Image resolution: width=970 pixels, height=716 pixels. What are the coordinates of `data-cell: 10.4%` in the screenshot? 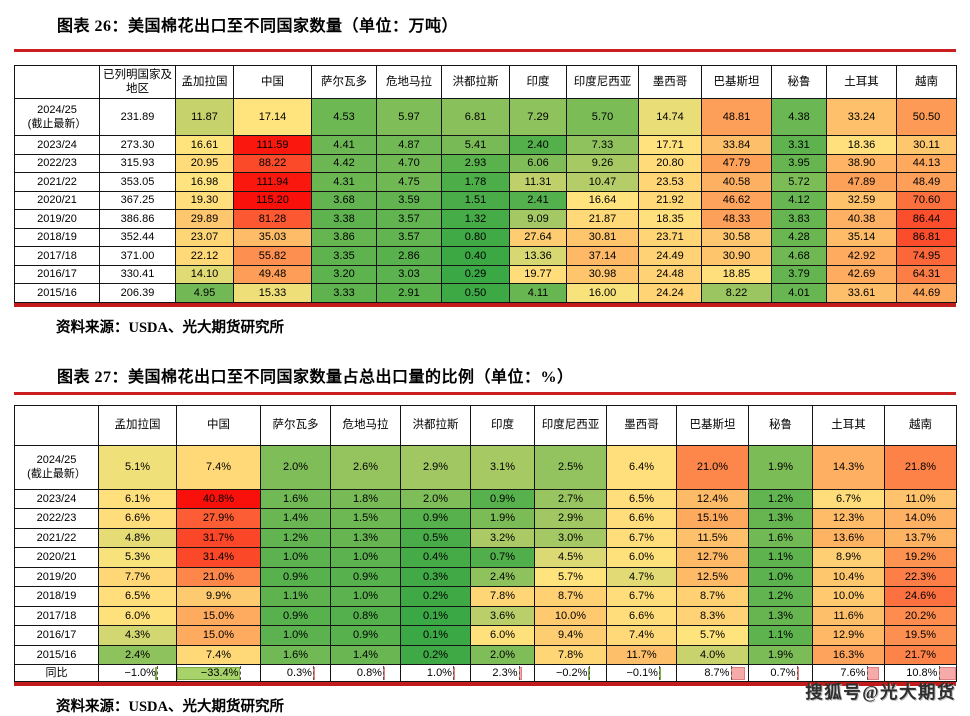 It's located at (848, 576).